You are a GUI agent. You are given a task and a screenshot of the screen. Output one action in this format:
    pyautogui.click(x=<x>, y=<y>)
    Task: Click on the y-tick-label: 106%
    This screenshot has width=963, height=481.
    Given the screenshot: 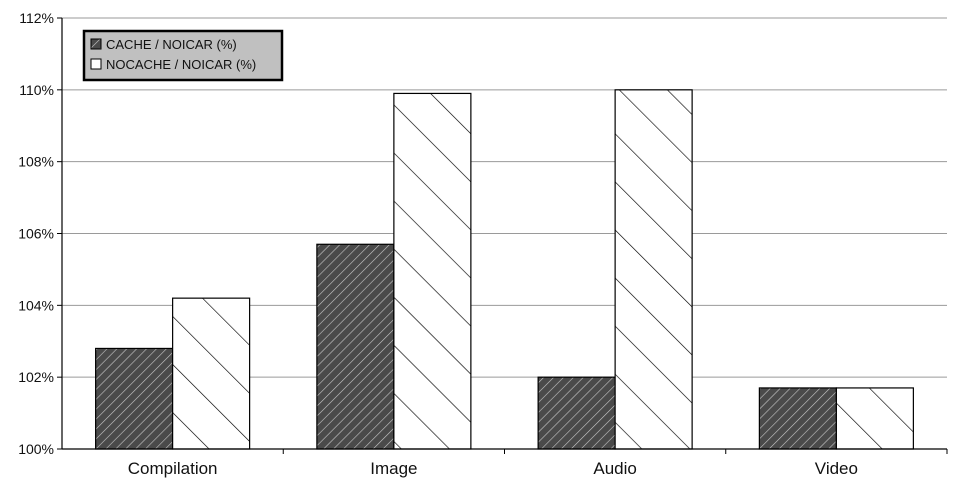 What is the action you would take?
    pyautogui.click(x=36, y=234)
    